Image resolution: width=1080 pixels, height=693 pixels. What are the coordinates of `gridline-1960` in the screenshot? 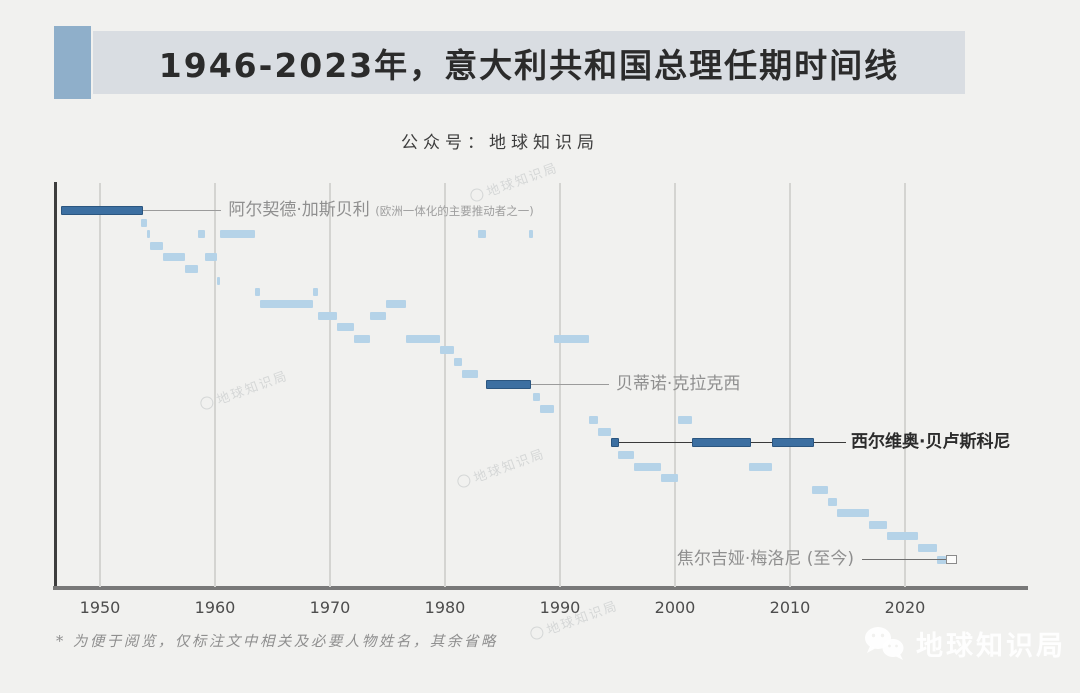 It's located at (215, 385).